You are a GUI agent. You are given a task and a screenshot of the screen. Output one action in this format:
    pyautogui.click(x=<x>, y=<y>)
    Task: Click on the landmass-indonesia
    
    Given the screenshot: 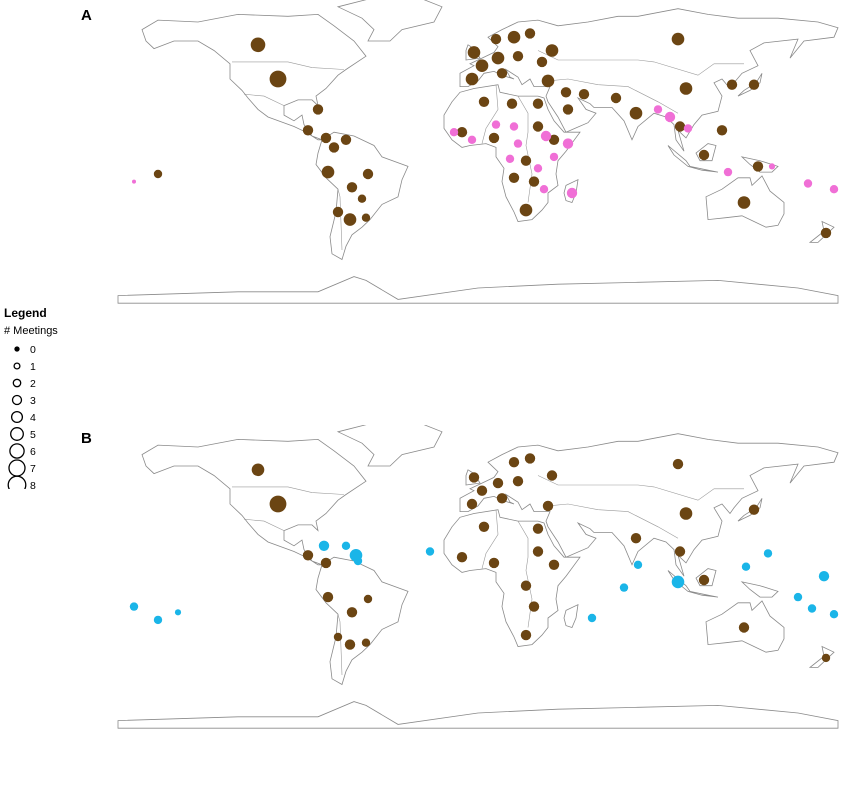 What is the action you would take?
    pyautogui.click(x=693, y=159)
    